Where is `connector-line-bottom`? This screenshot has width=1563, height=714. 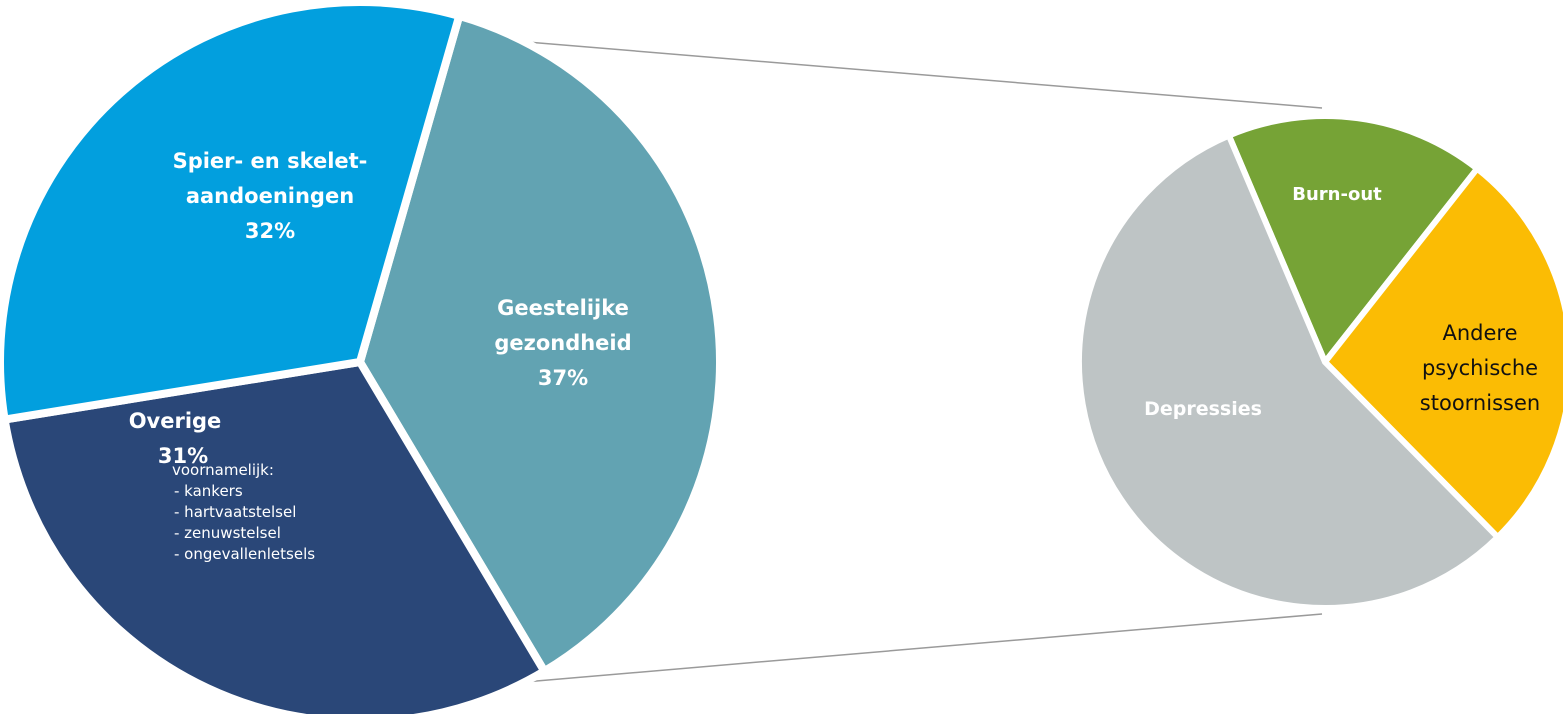
connector-line-bottom is located at coordinates (917, 648).